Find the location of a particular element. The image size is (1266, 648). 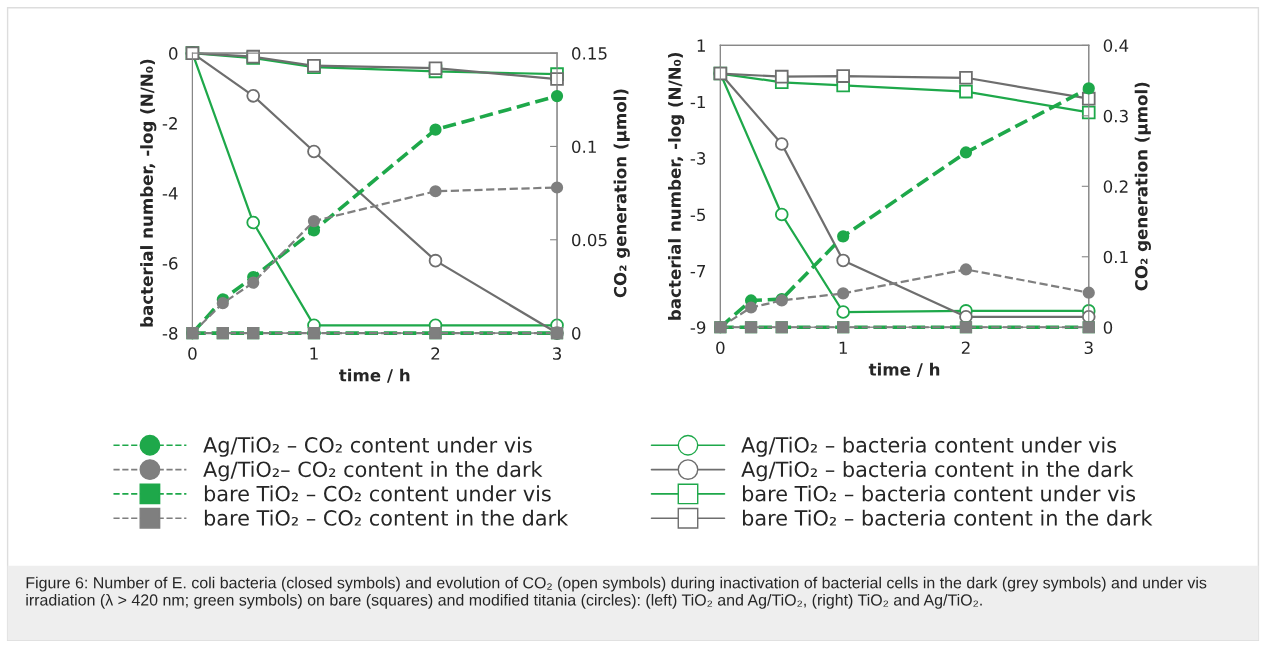

legend-label: Ag/TiO₂– CO₂ content in the dark is located at coordinates (373, 471).